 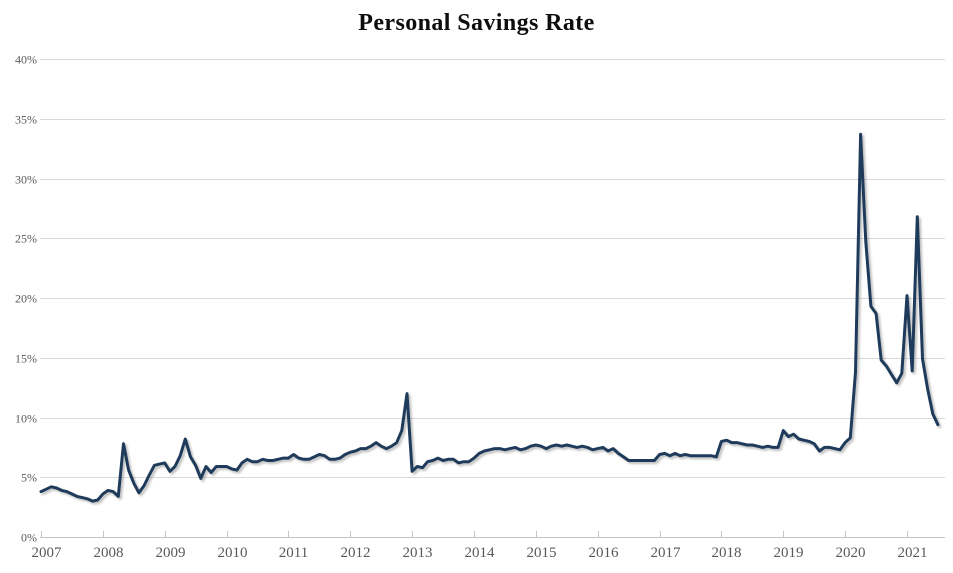 I want to click on x-axis-year-label: 2019, so click(x=789, y=553).